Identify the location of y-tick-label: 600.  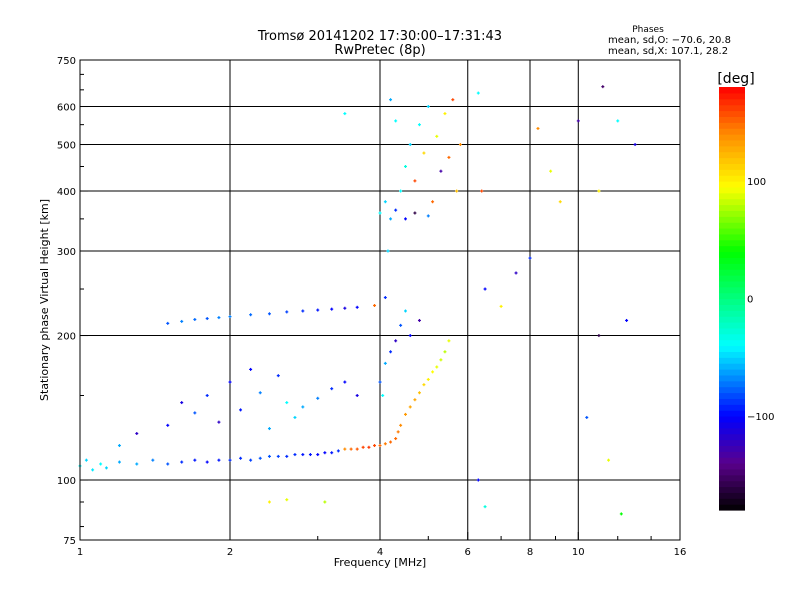
(66, 108).